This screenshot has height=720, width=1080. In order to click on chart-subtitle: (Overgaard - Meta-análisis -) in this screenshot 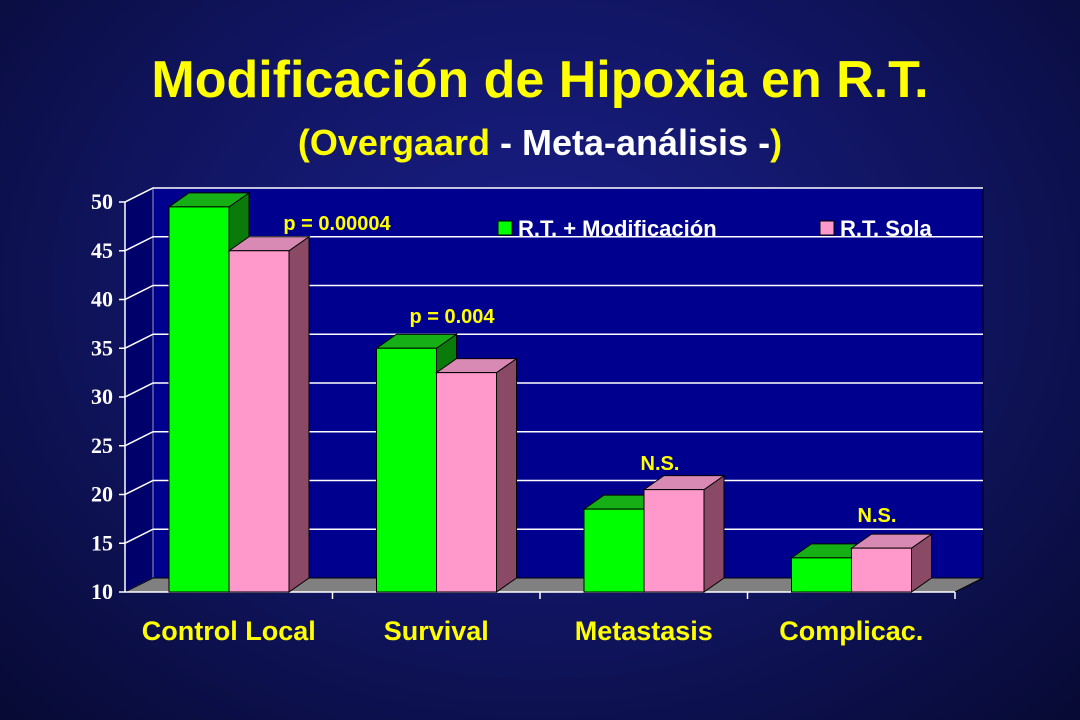, I will do `click(540, 143)`.